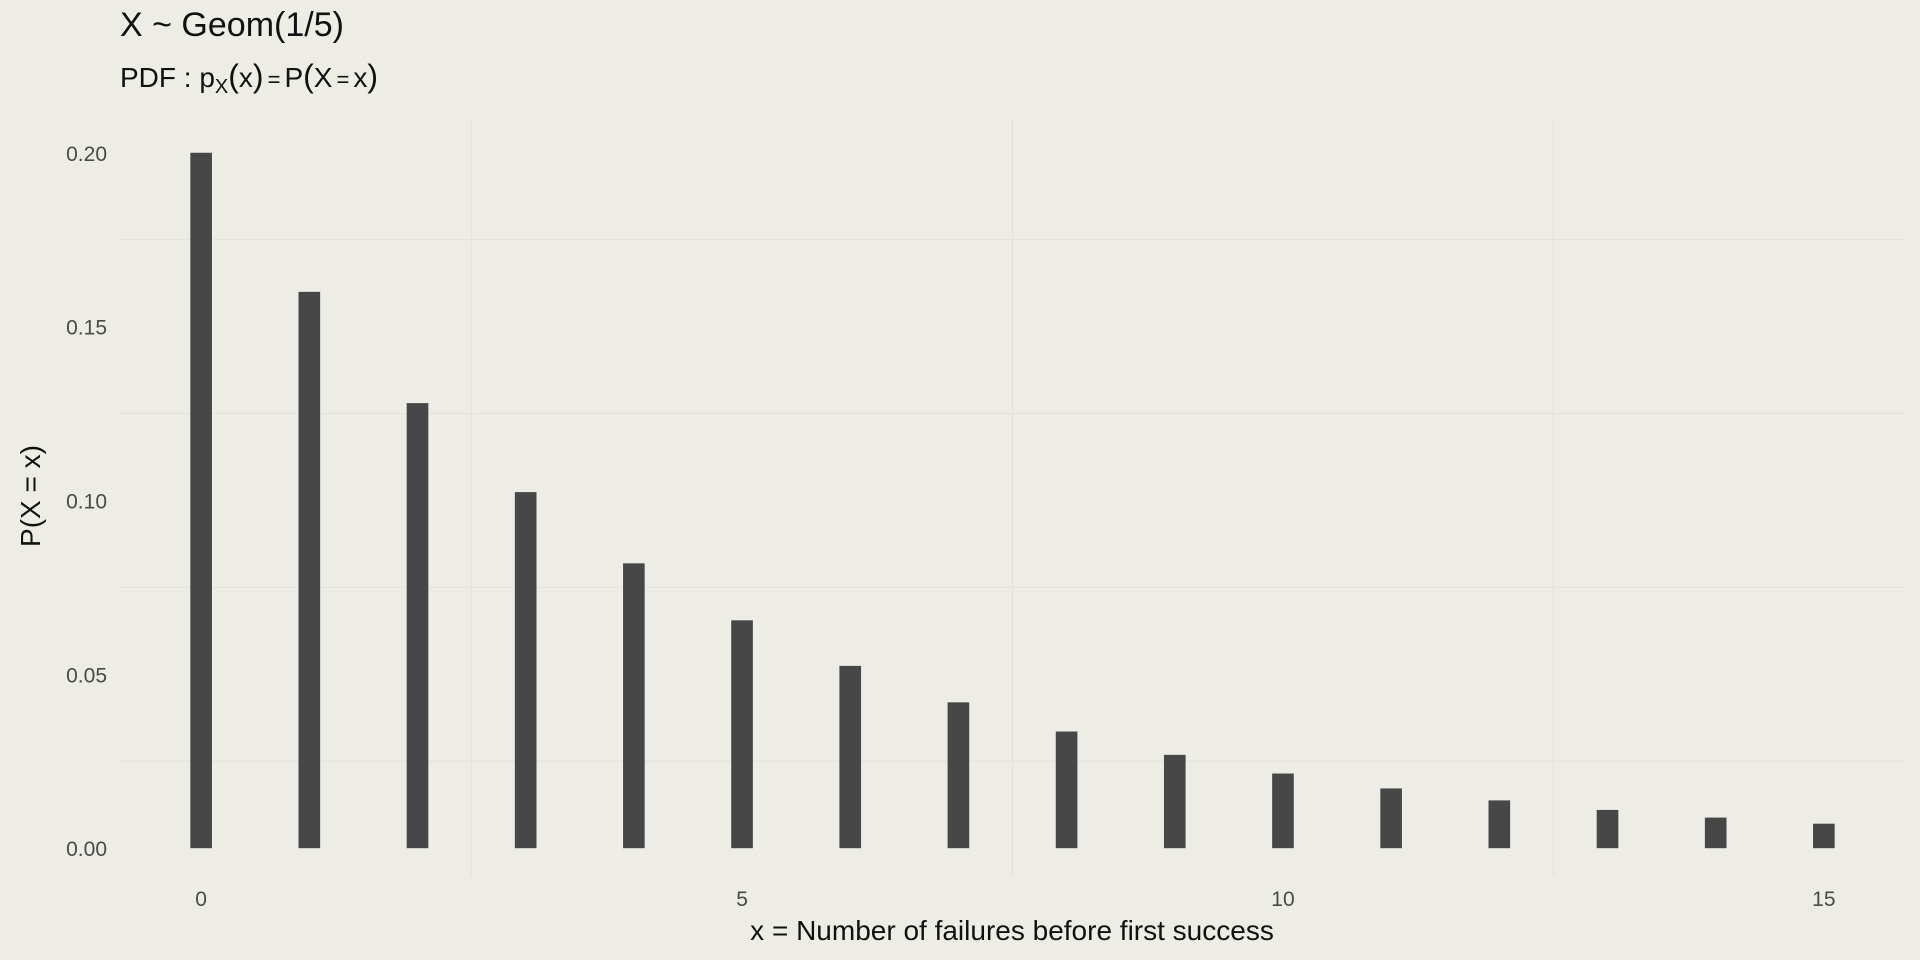 The image size is (1920, 960). I want to click on subtitle-p: p, so click(207, 77).